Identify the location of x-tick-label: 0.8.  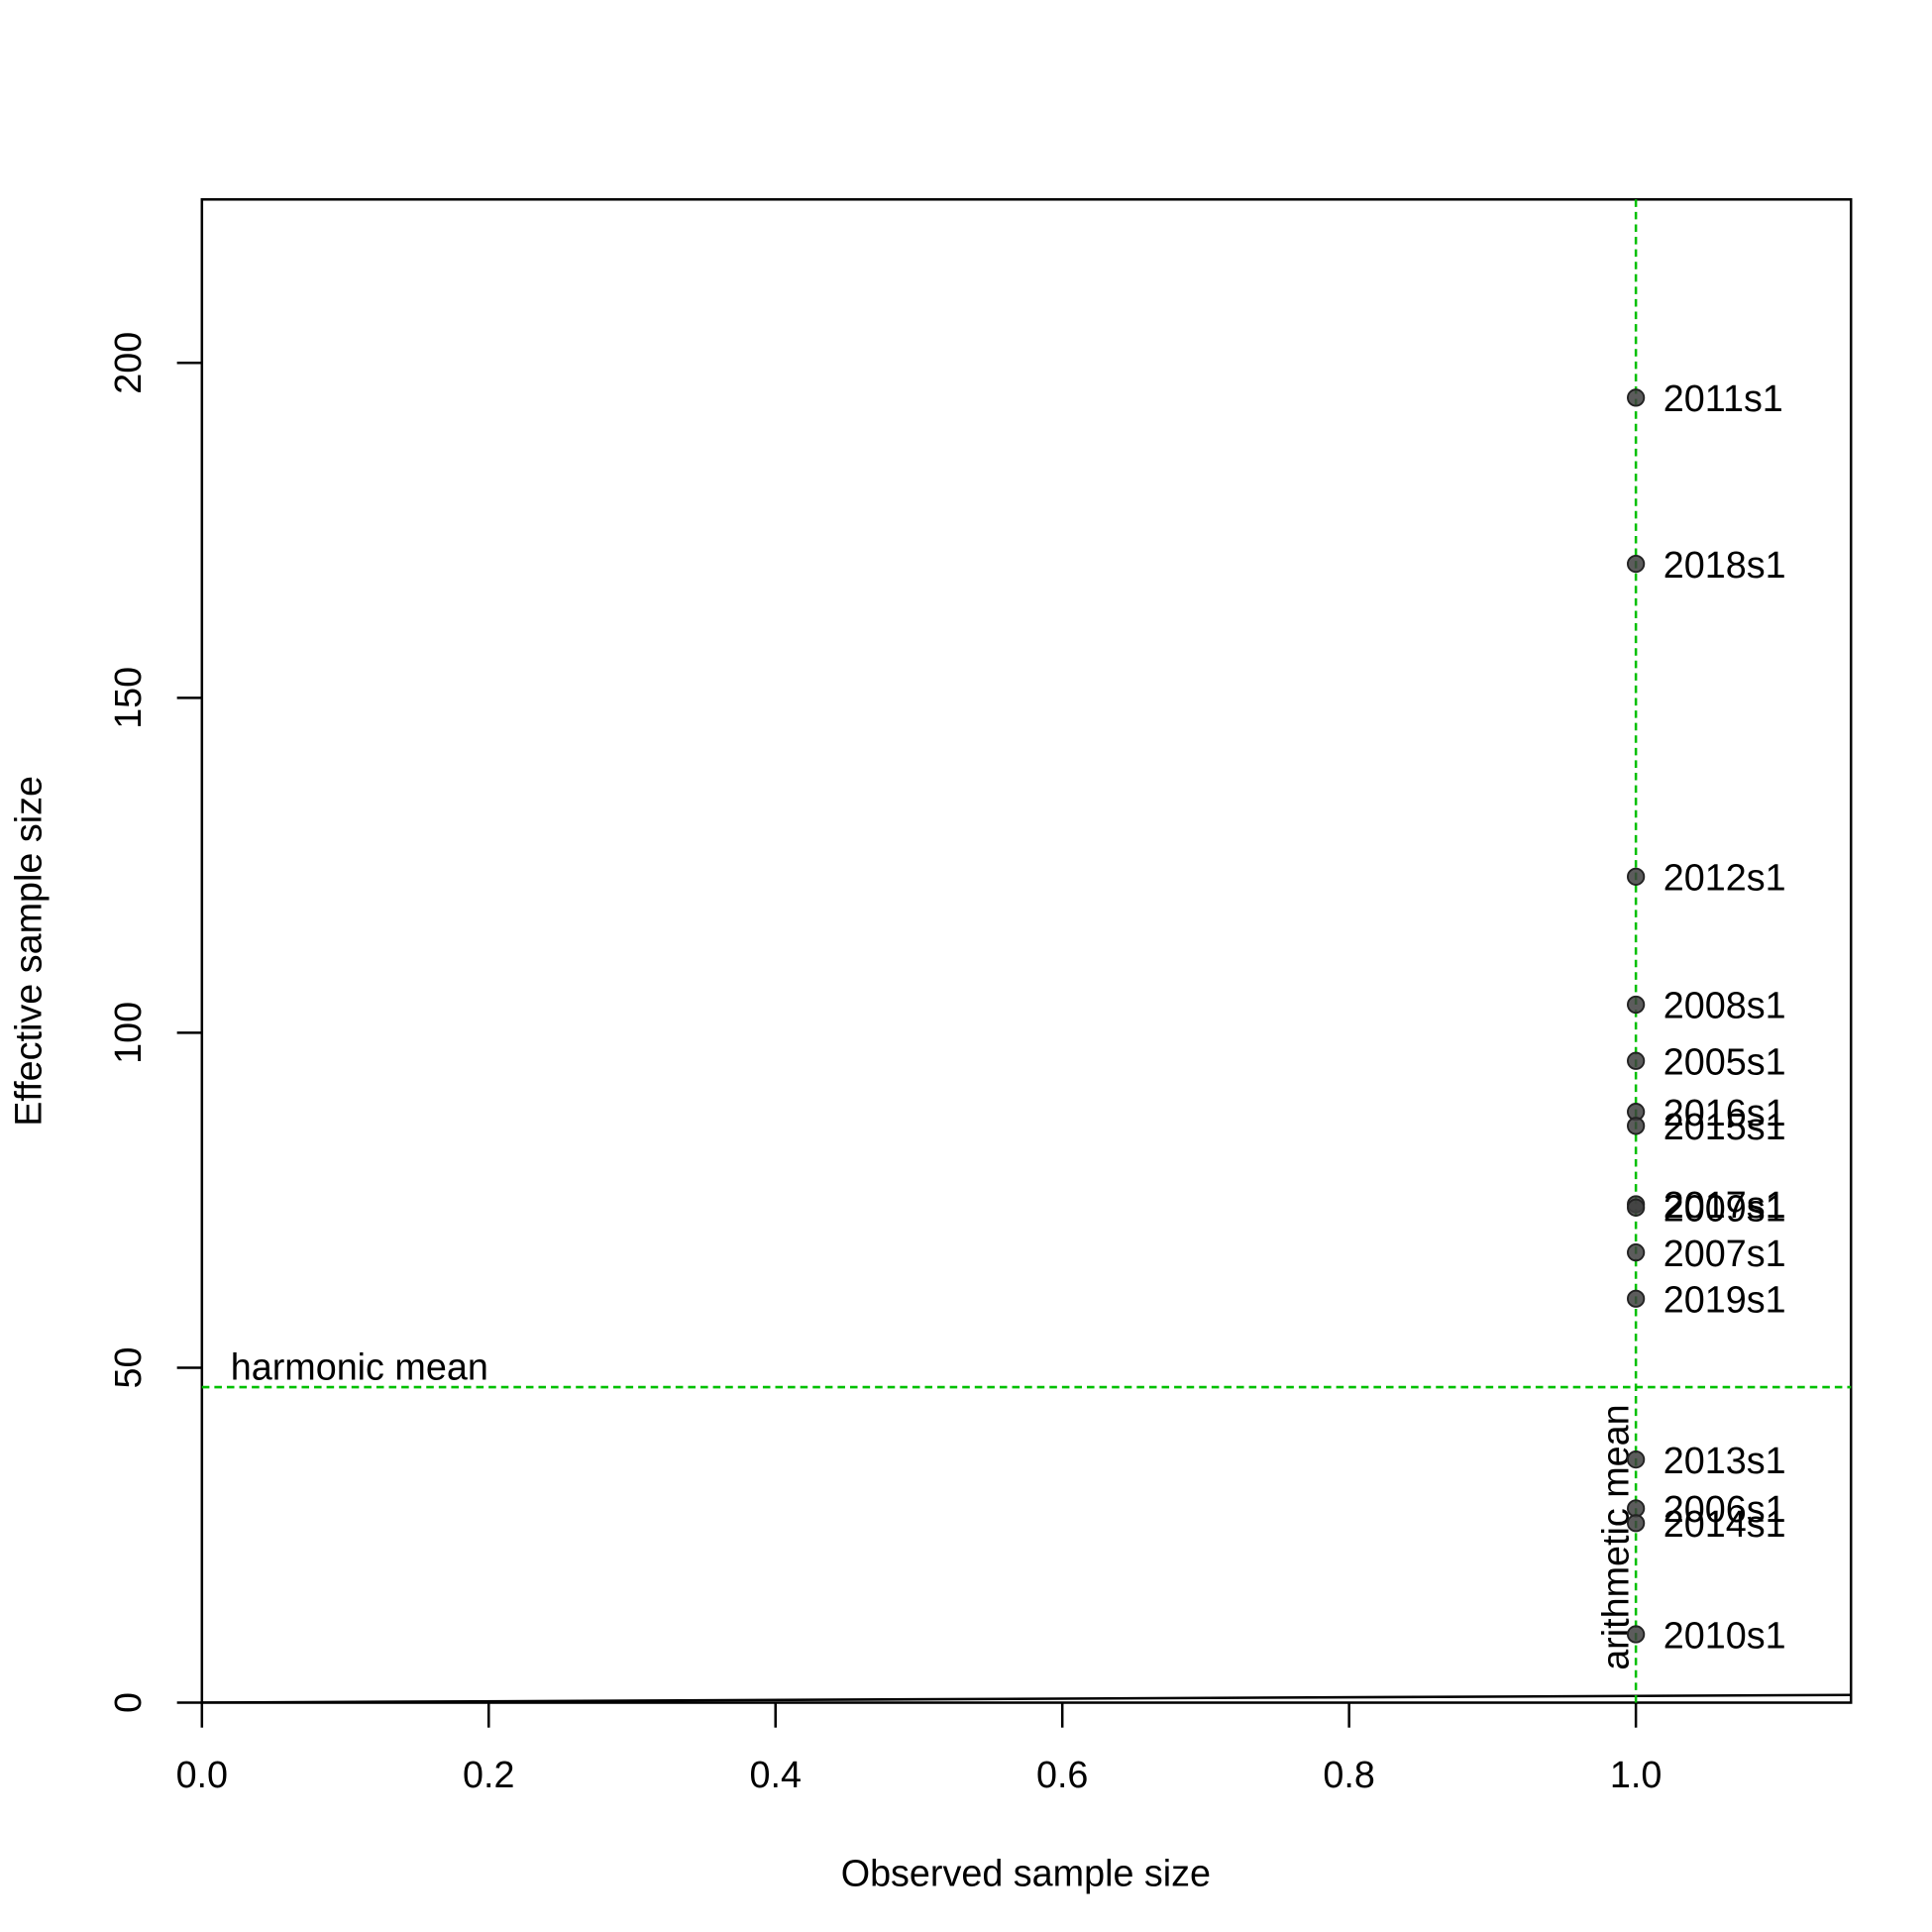
(1348, 1774).